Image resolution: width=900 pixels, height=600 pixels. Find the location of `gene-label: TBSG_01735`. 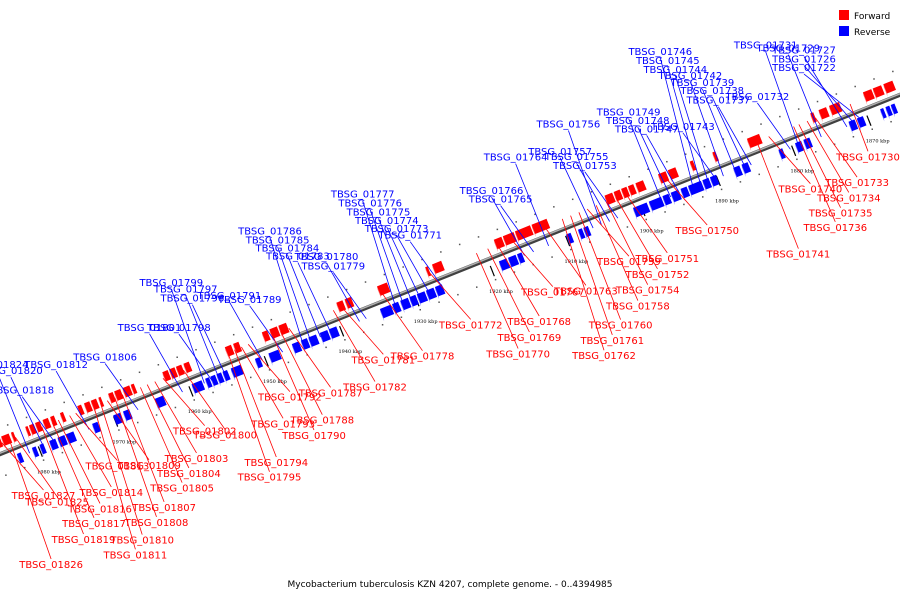

gene-label: TBSG_01735 is located at coordinates (840, 214).